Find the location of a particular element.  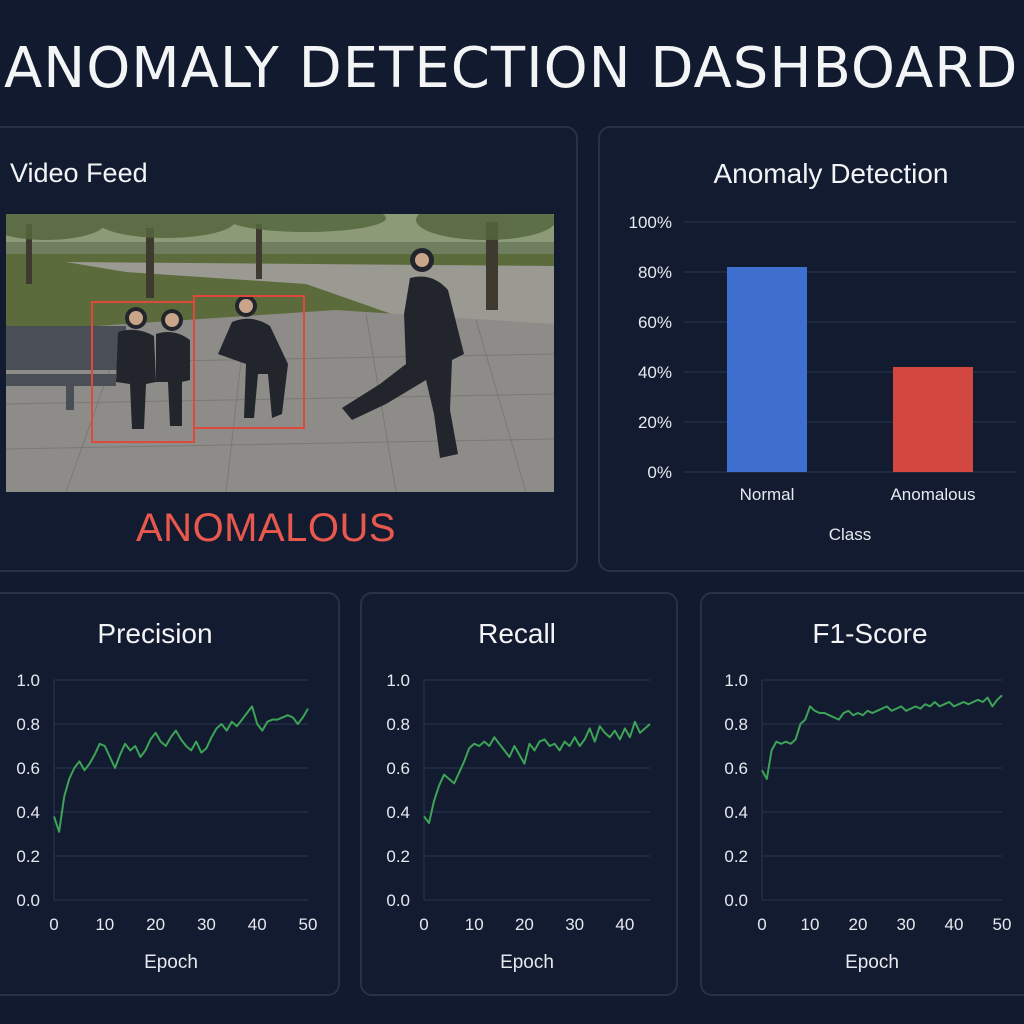

bar-normal is located at coordinates (767, 369).